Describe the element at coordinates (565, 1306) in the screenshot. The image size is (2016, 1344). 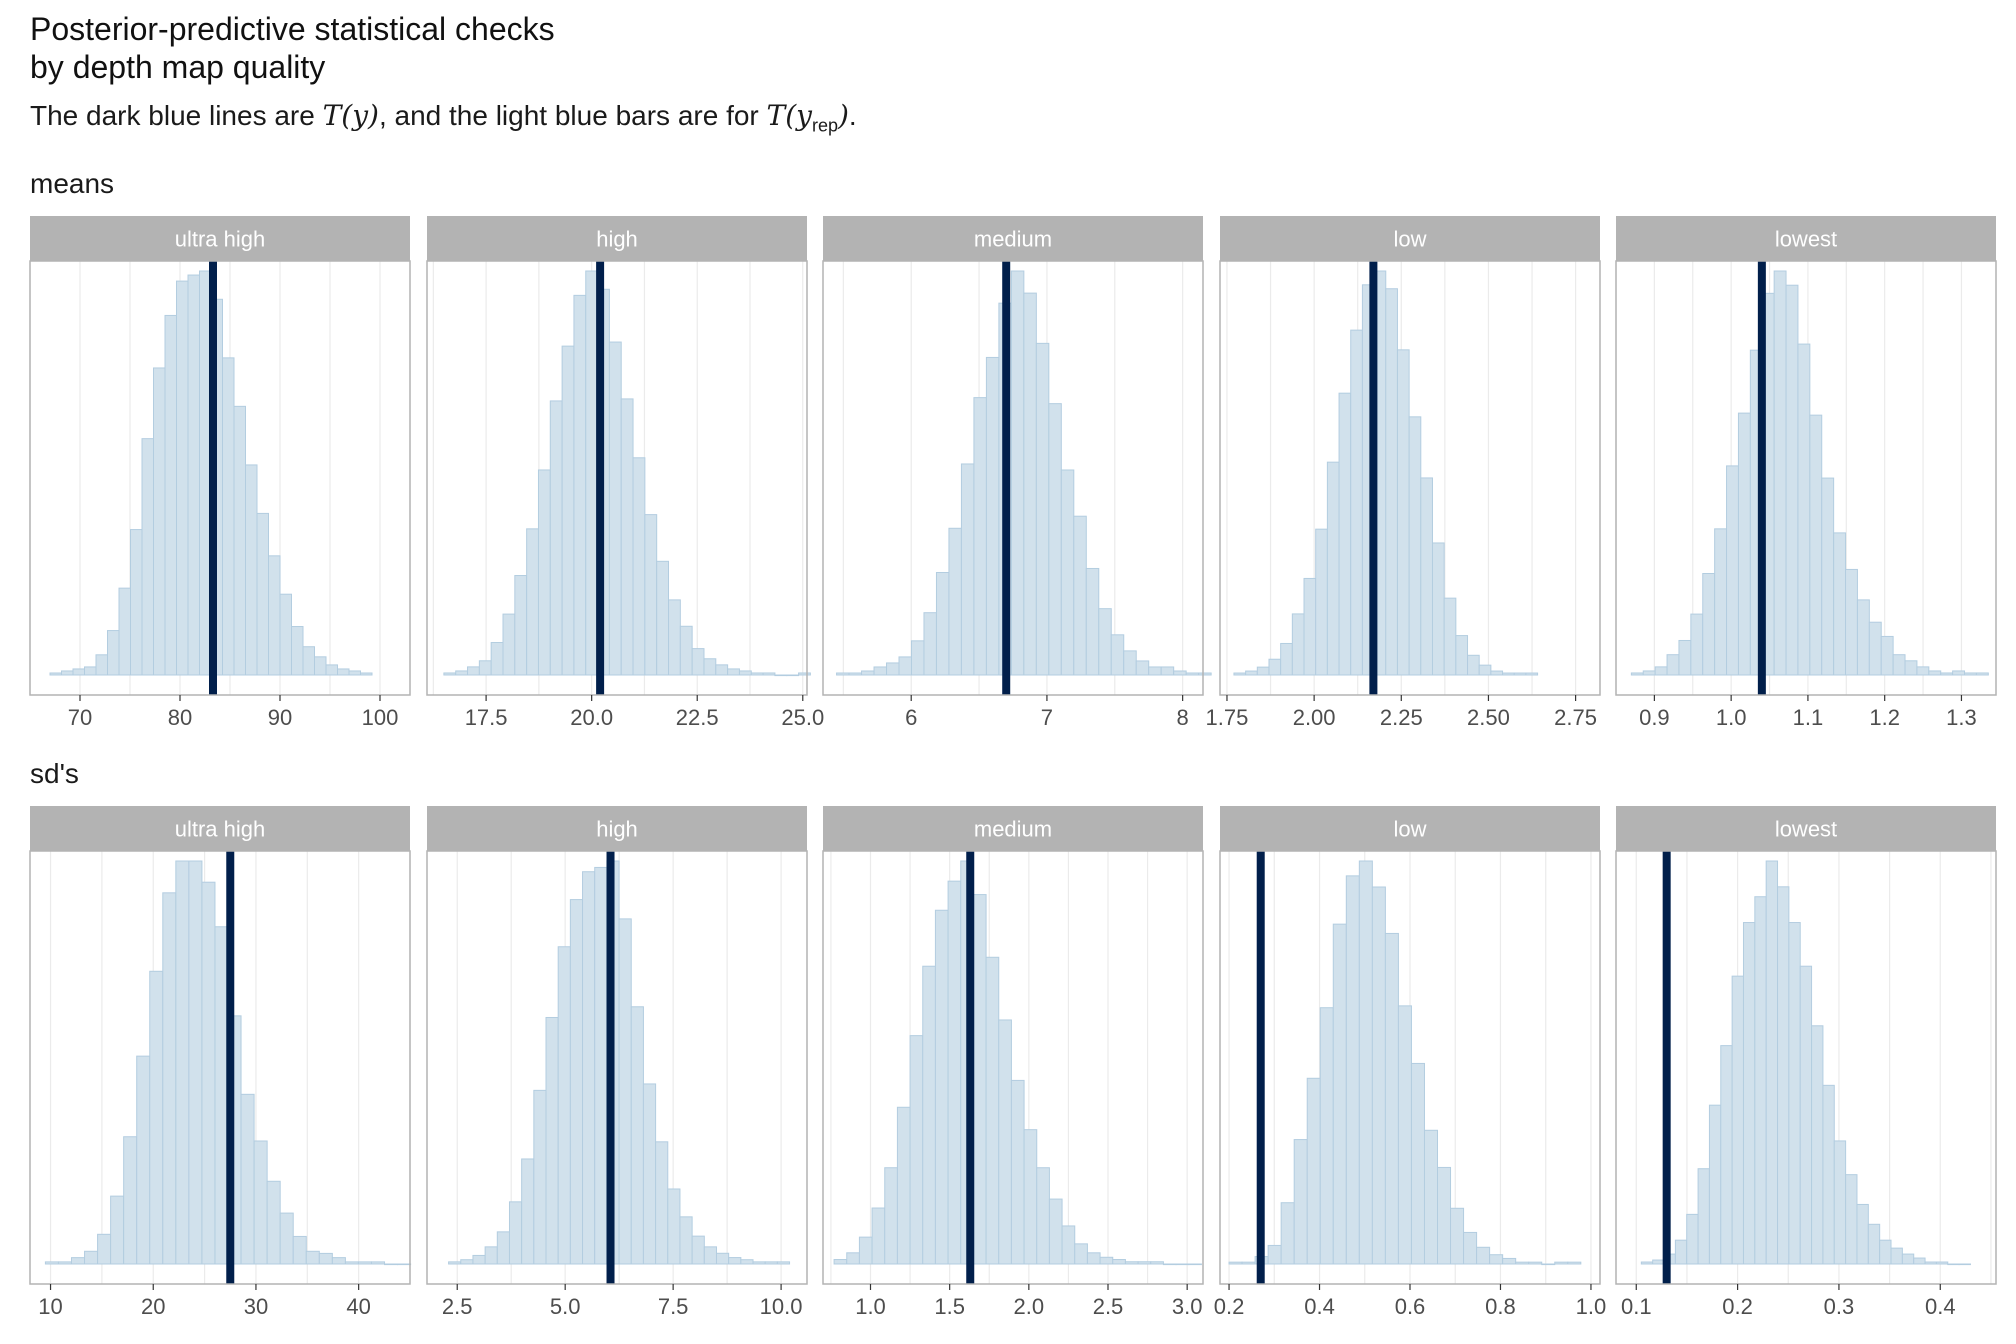
I see `tick-label-sd-s-high-1: 5.0` at that location.